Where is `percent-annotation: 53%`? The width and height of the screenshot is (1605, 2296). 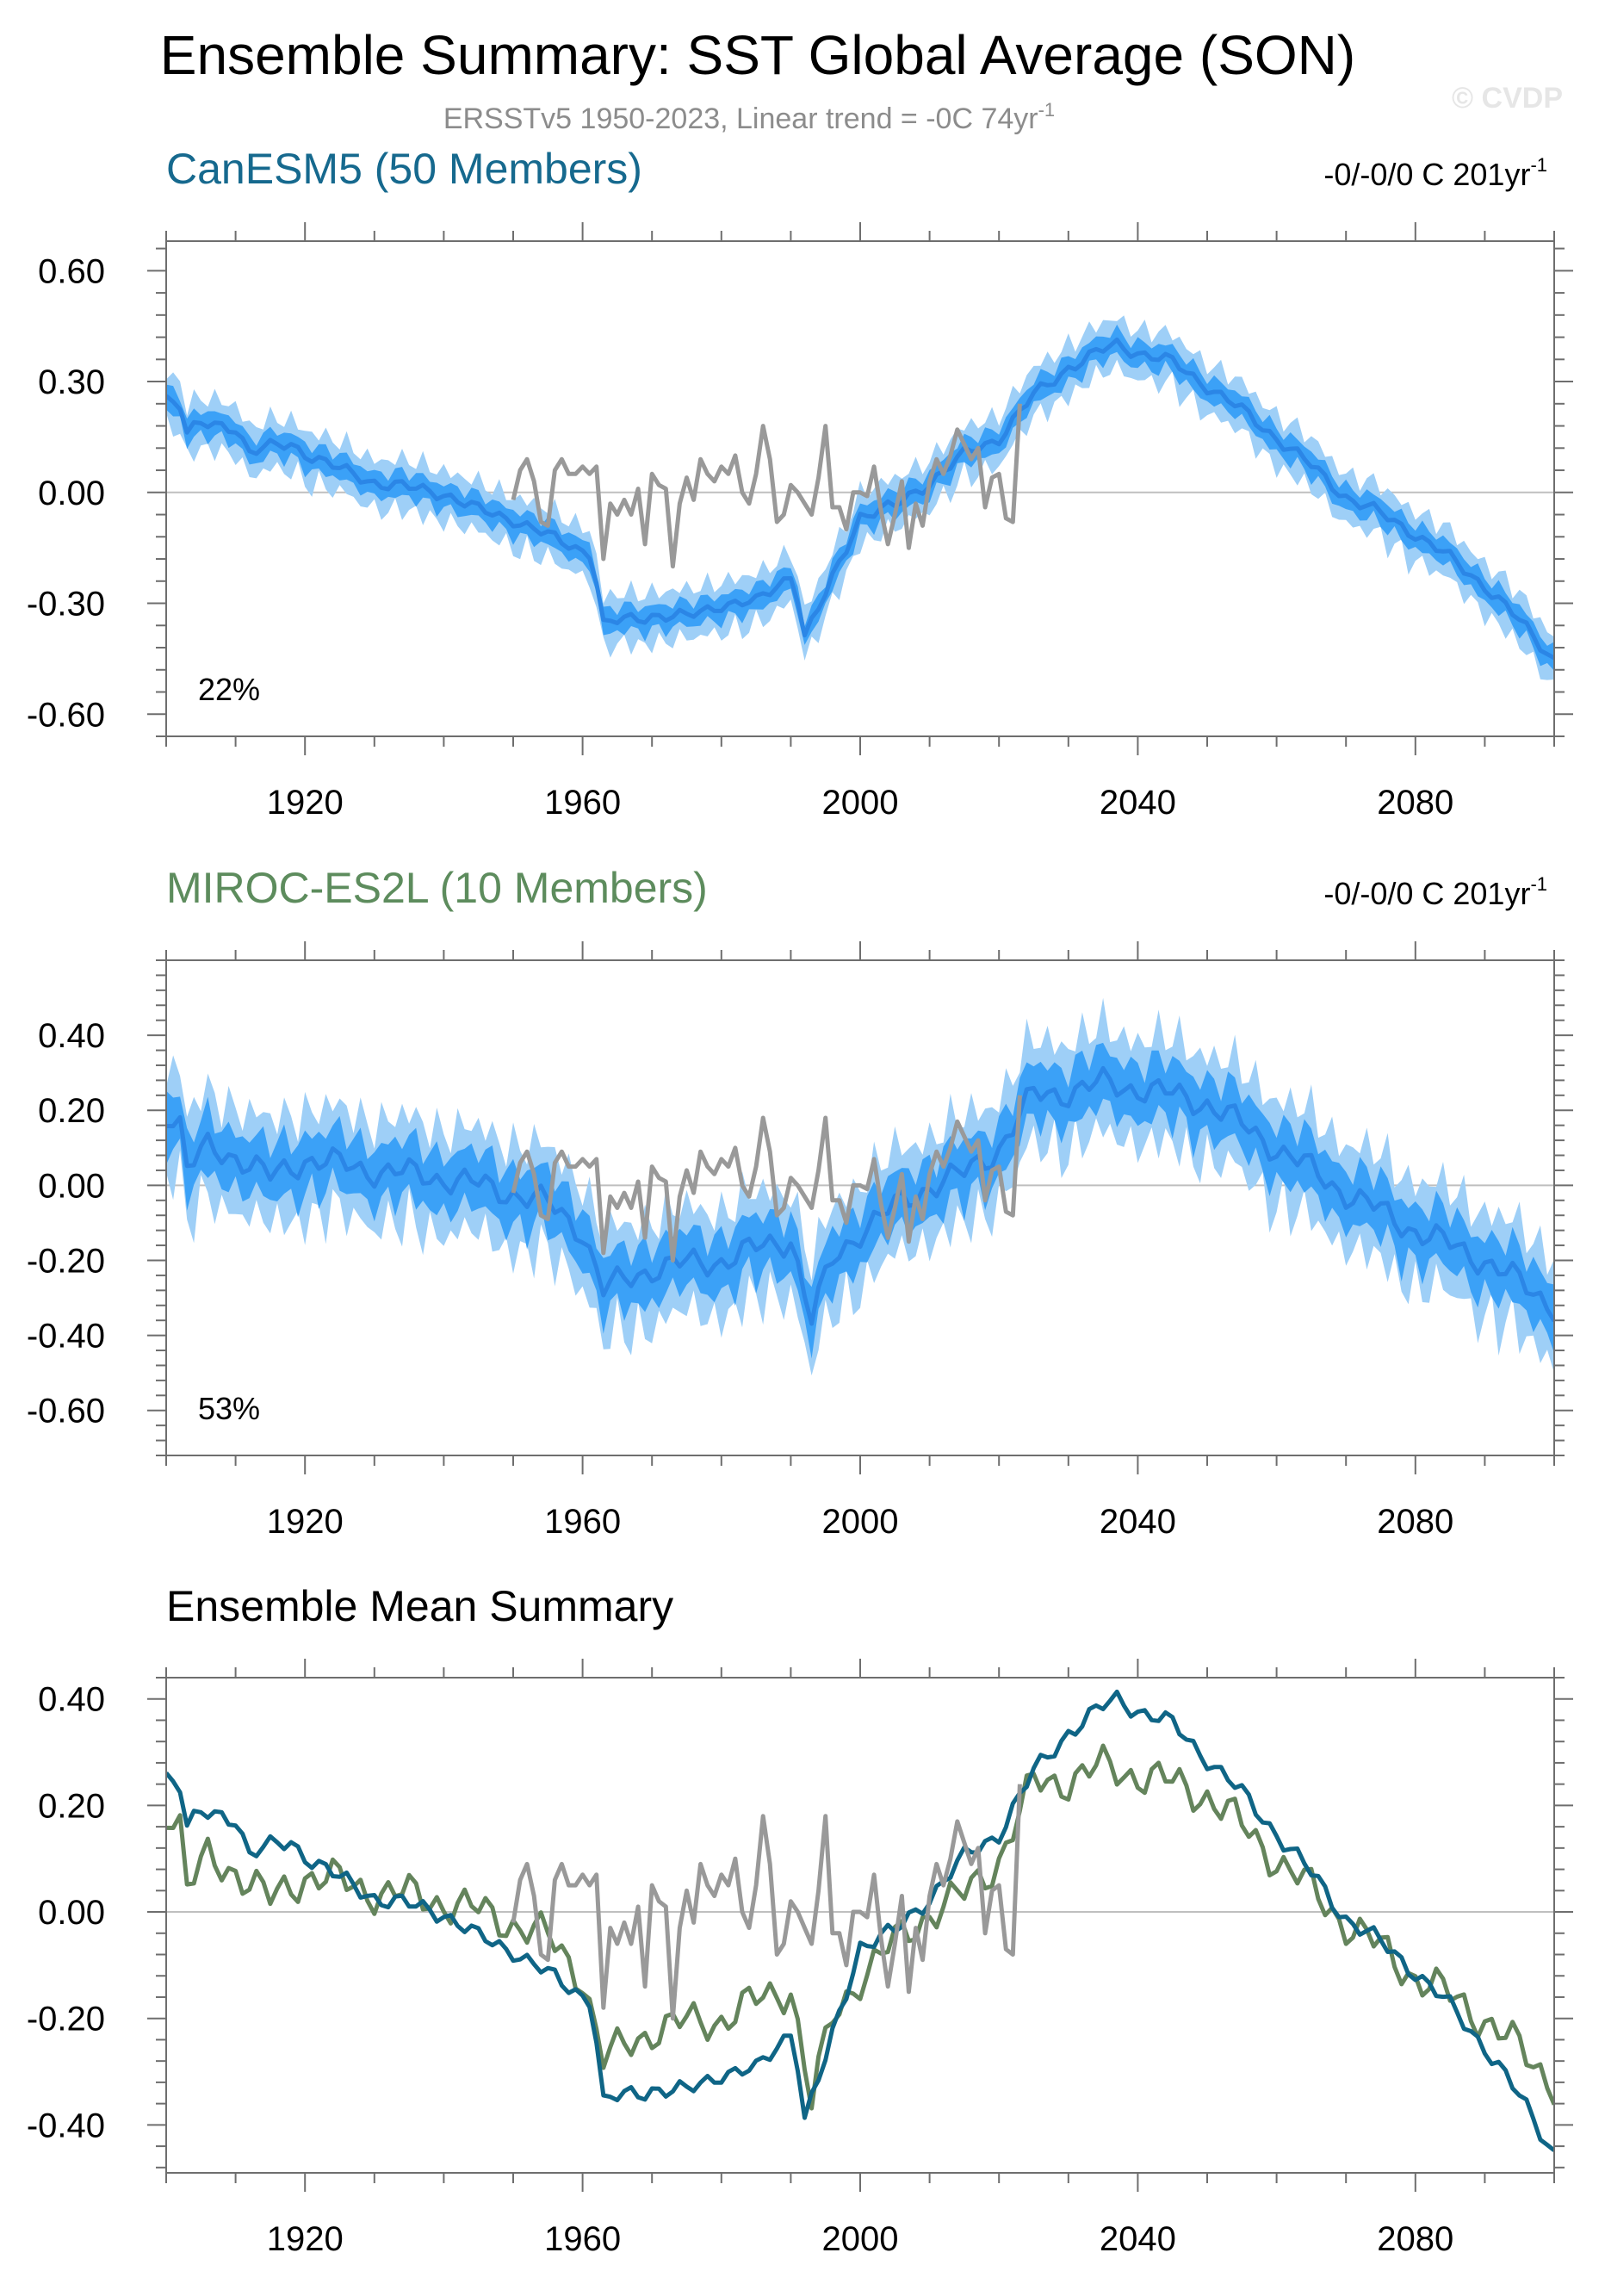
percent-annotation: 53% is located at coordinates (229, 1408).